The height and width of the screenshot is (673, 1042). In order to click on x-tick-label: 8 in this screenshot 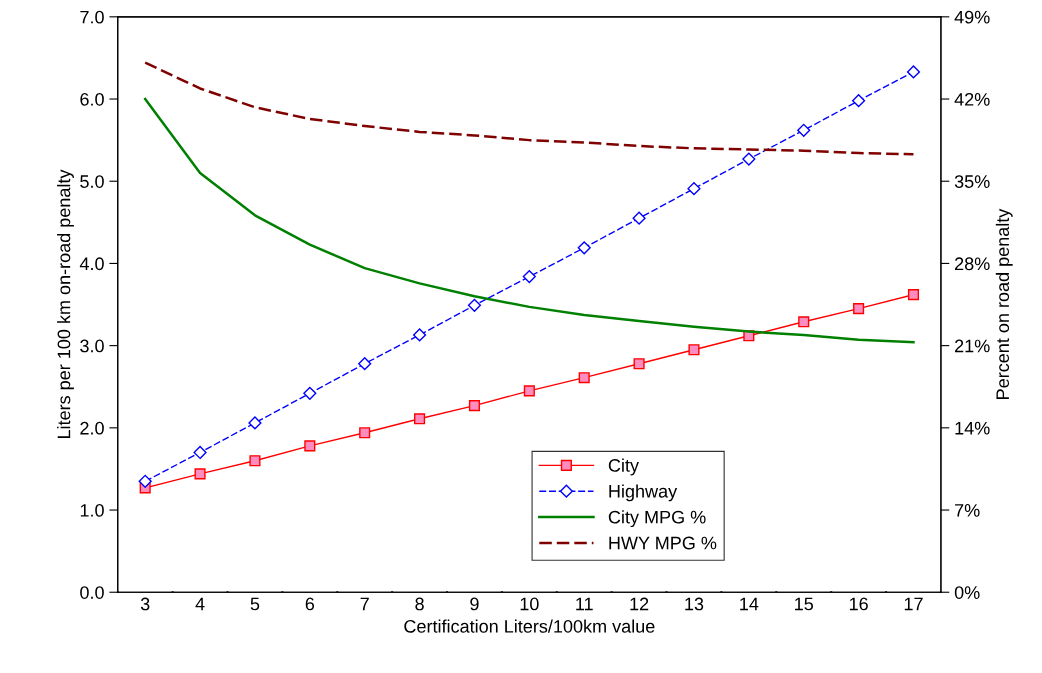, I will do `click(419, 604)`.